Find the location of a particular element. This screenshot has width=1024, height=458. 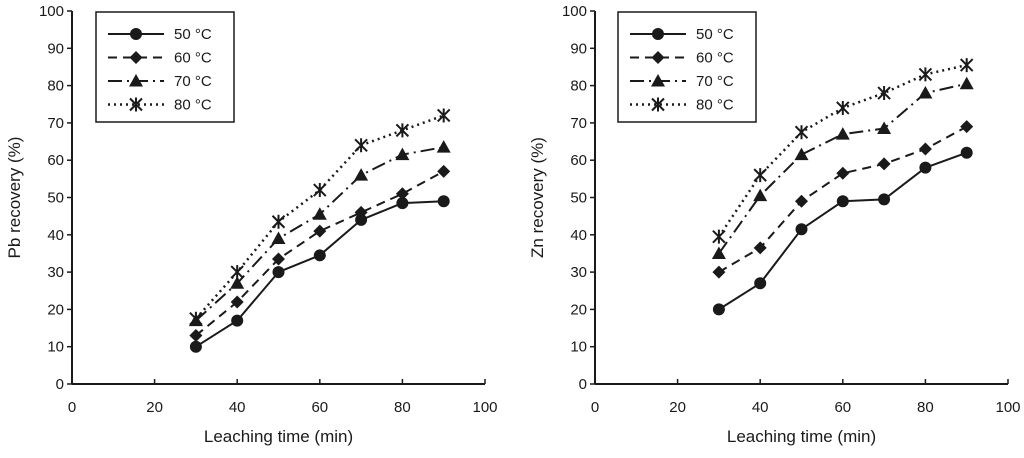

y-tick-label: 60 is located at coordinates (578, 160).